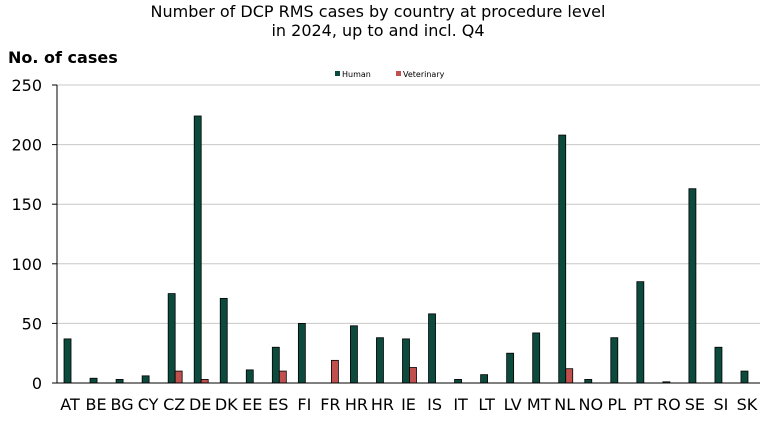 This screenshot has height=429, width=768. Describe the element at coordinates (406, 361) in the screenshot. I see `bar-human-ie` at that location.